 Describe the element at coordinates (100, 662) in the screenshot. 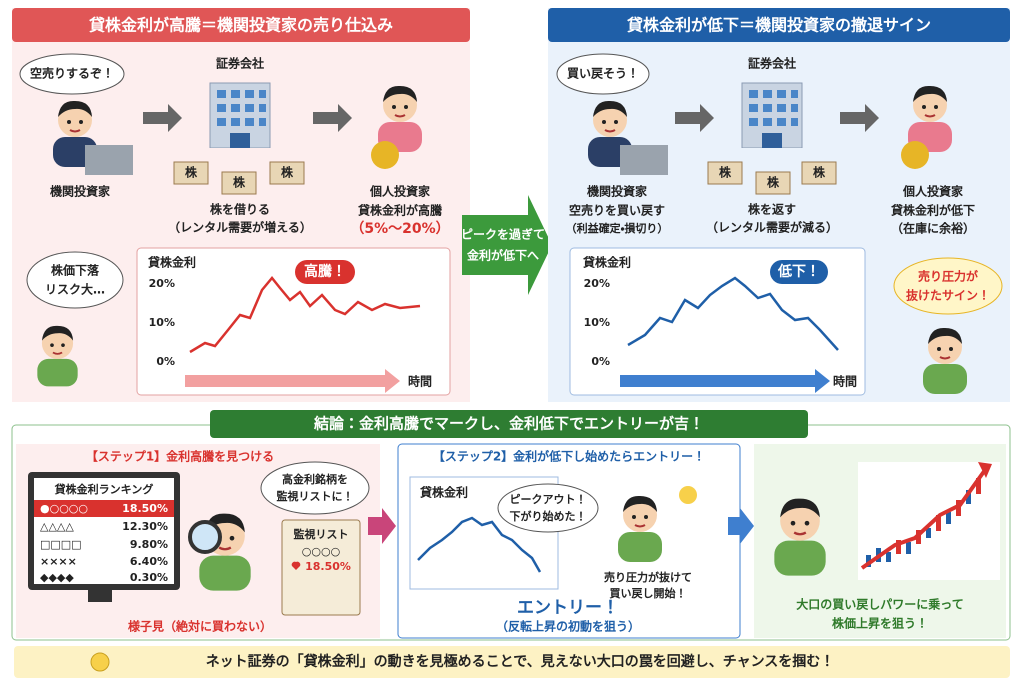

I see `bulb` at that location.